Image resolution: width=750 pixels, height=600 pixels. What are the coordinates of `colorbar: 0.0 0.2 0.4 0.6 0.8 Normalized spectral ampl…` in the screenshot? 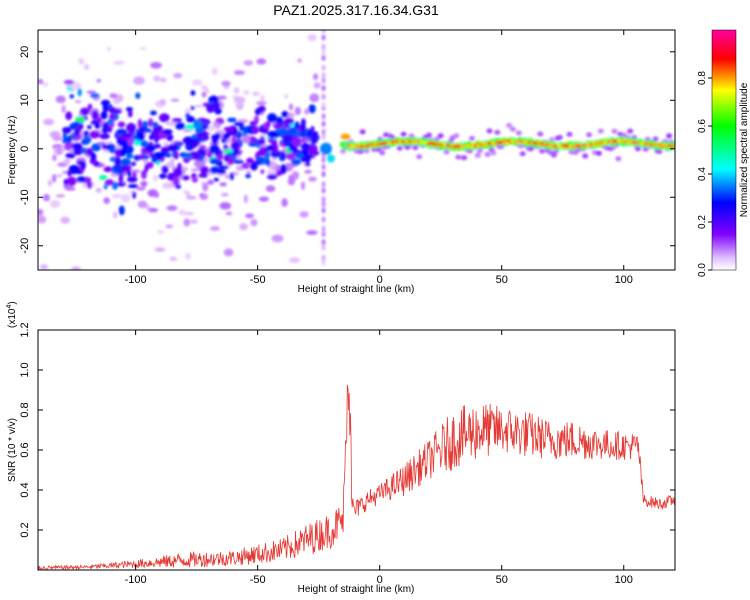 It's located at (723, 153).